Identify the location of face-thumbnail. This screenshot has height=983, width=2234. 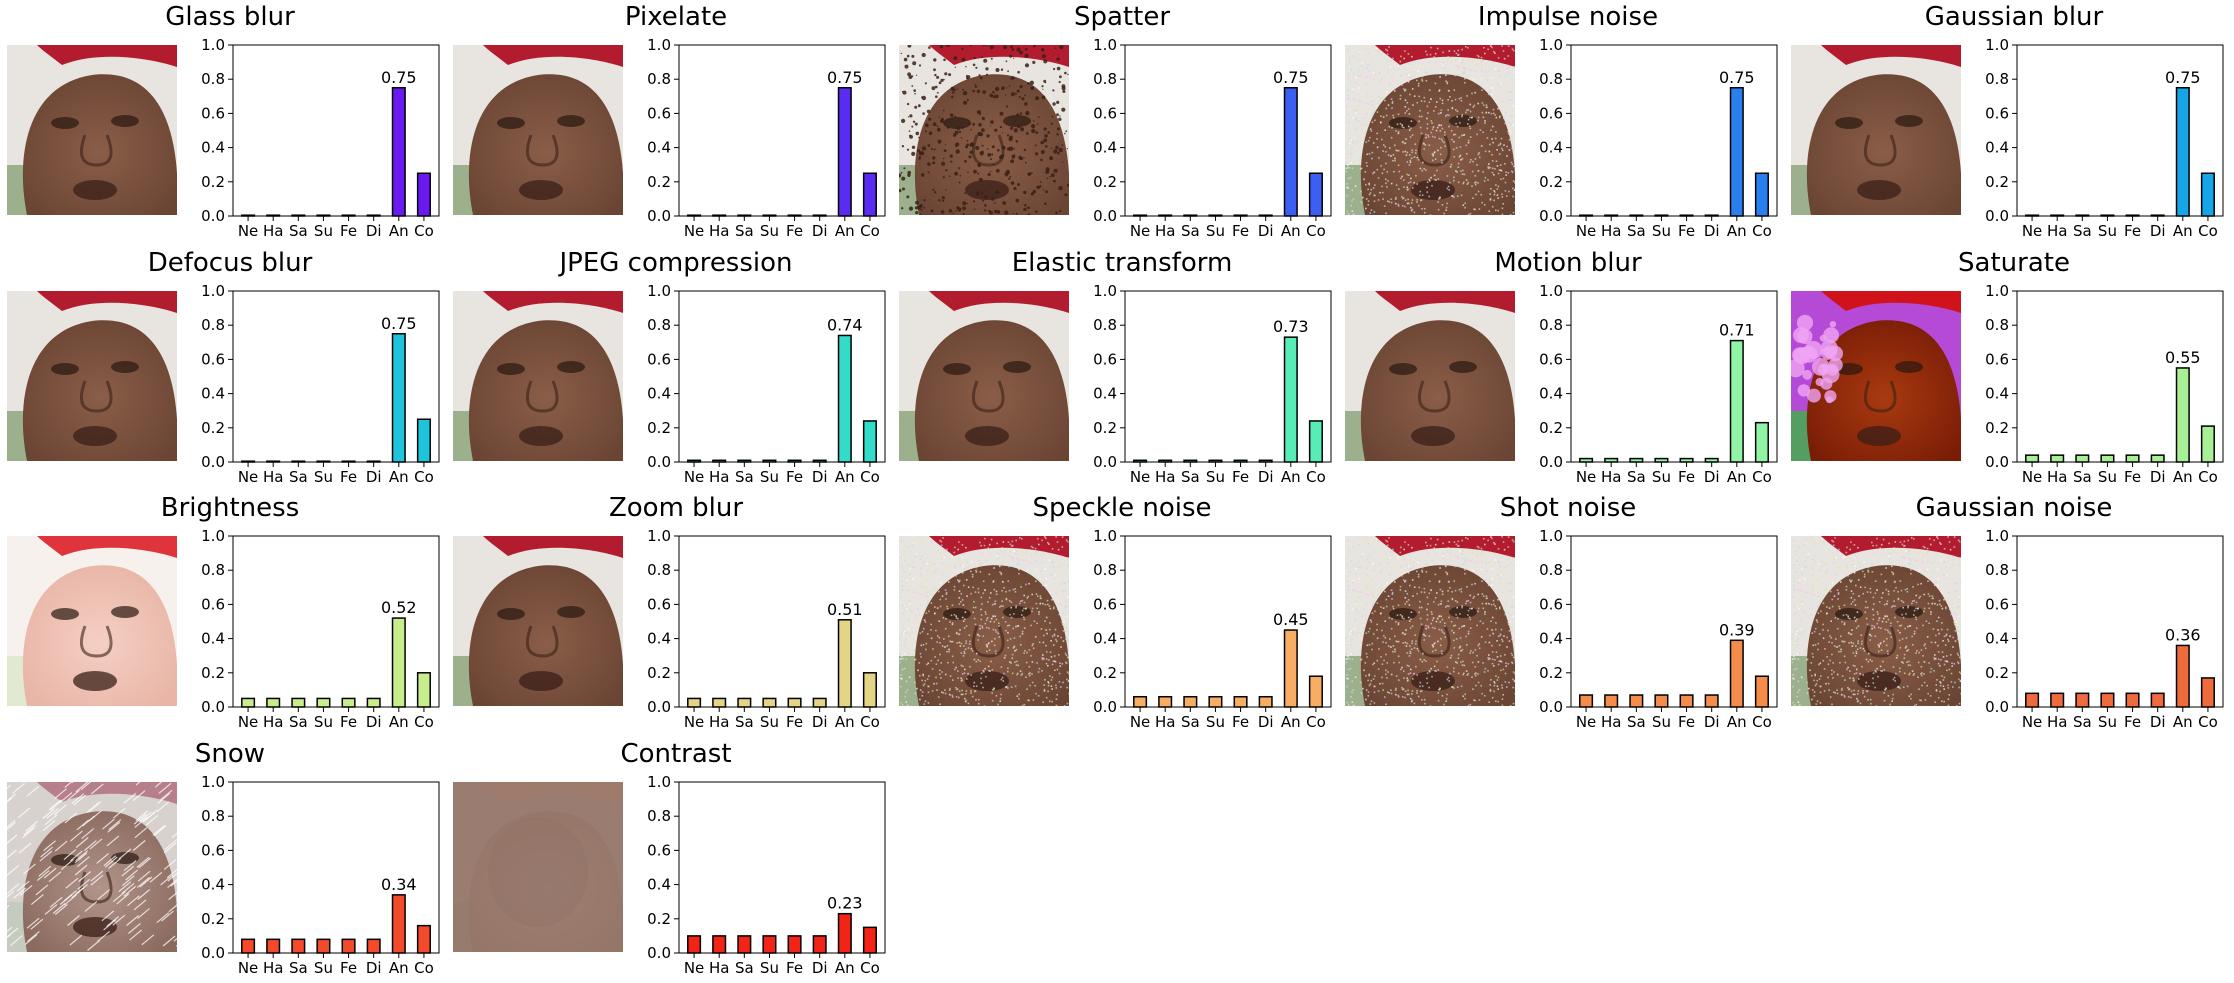
(92, 866).